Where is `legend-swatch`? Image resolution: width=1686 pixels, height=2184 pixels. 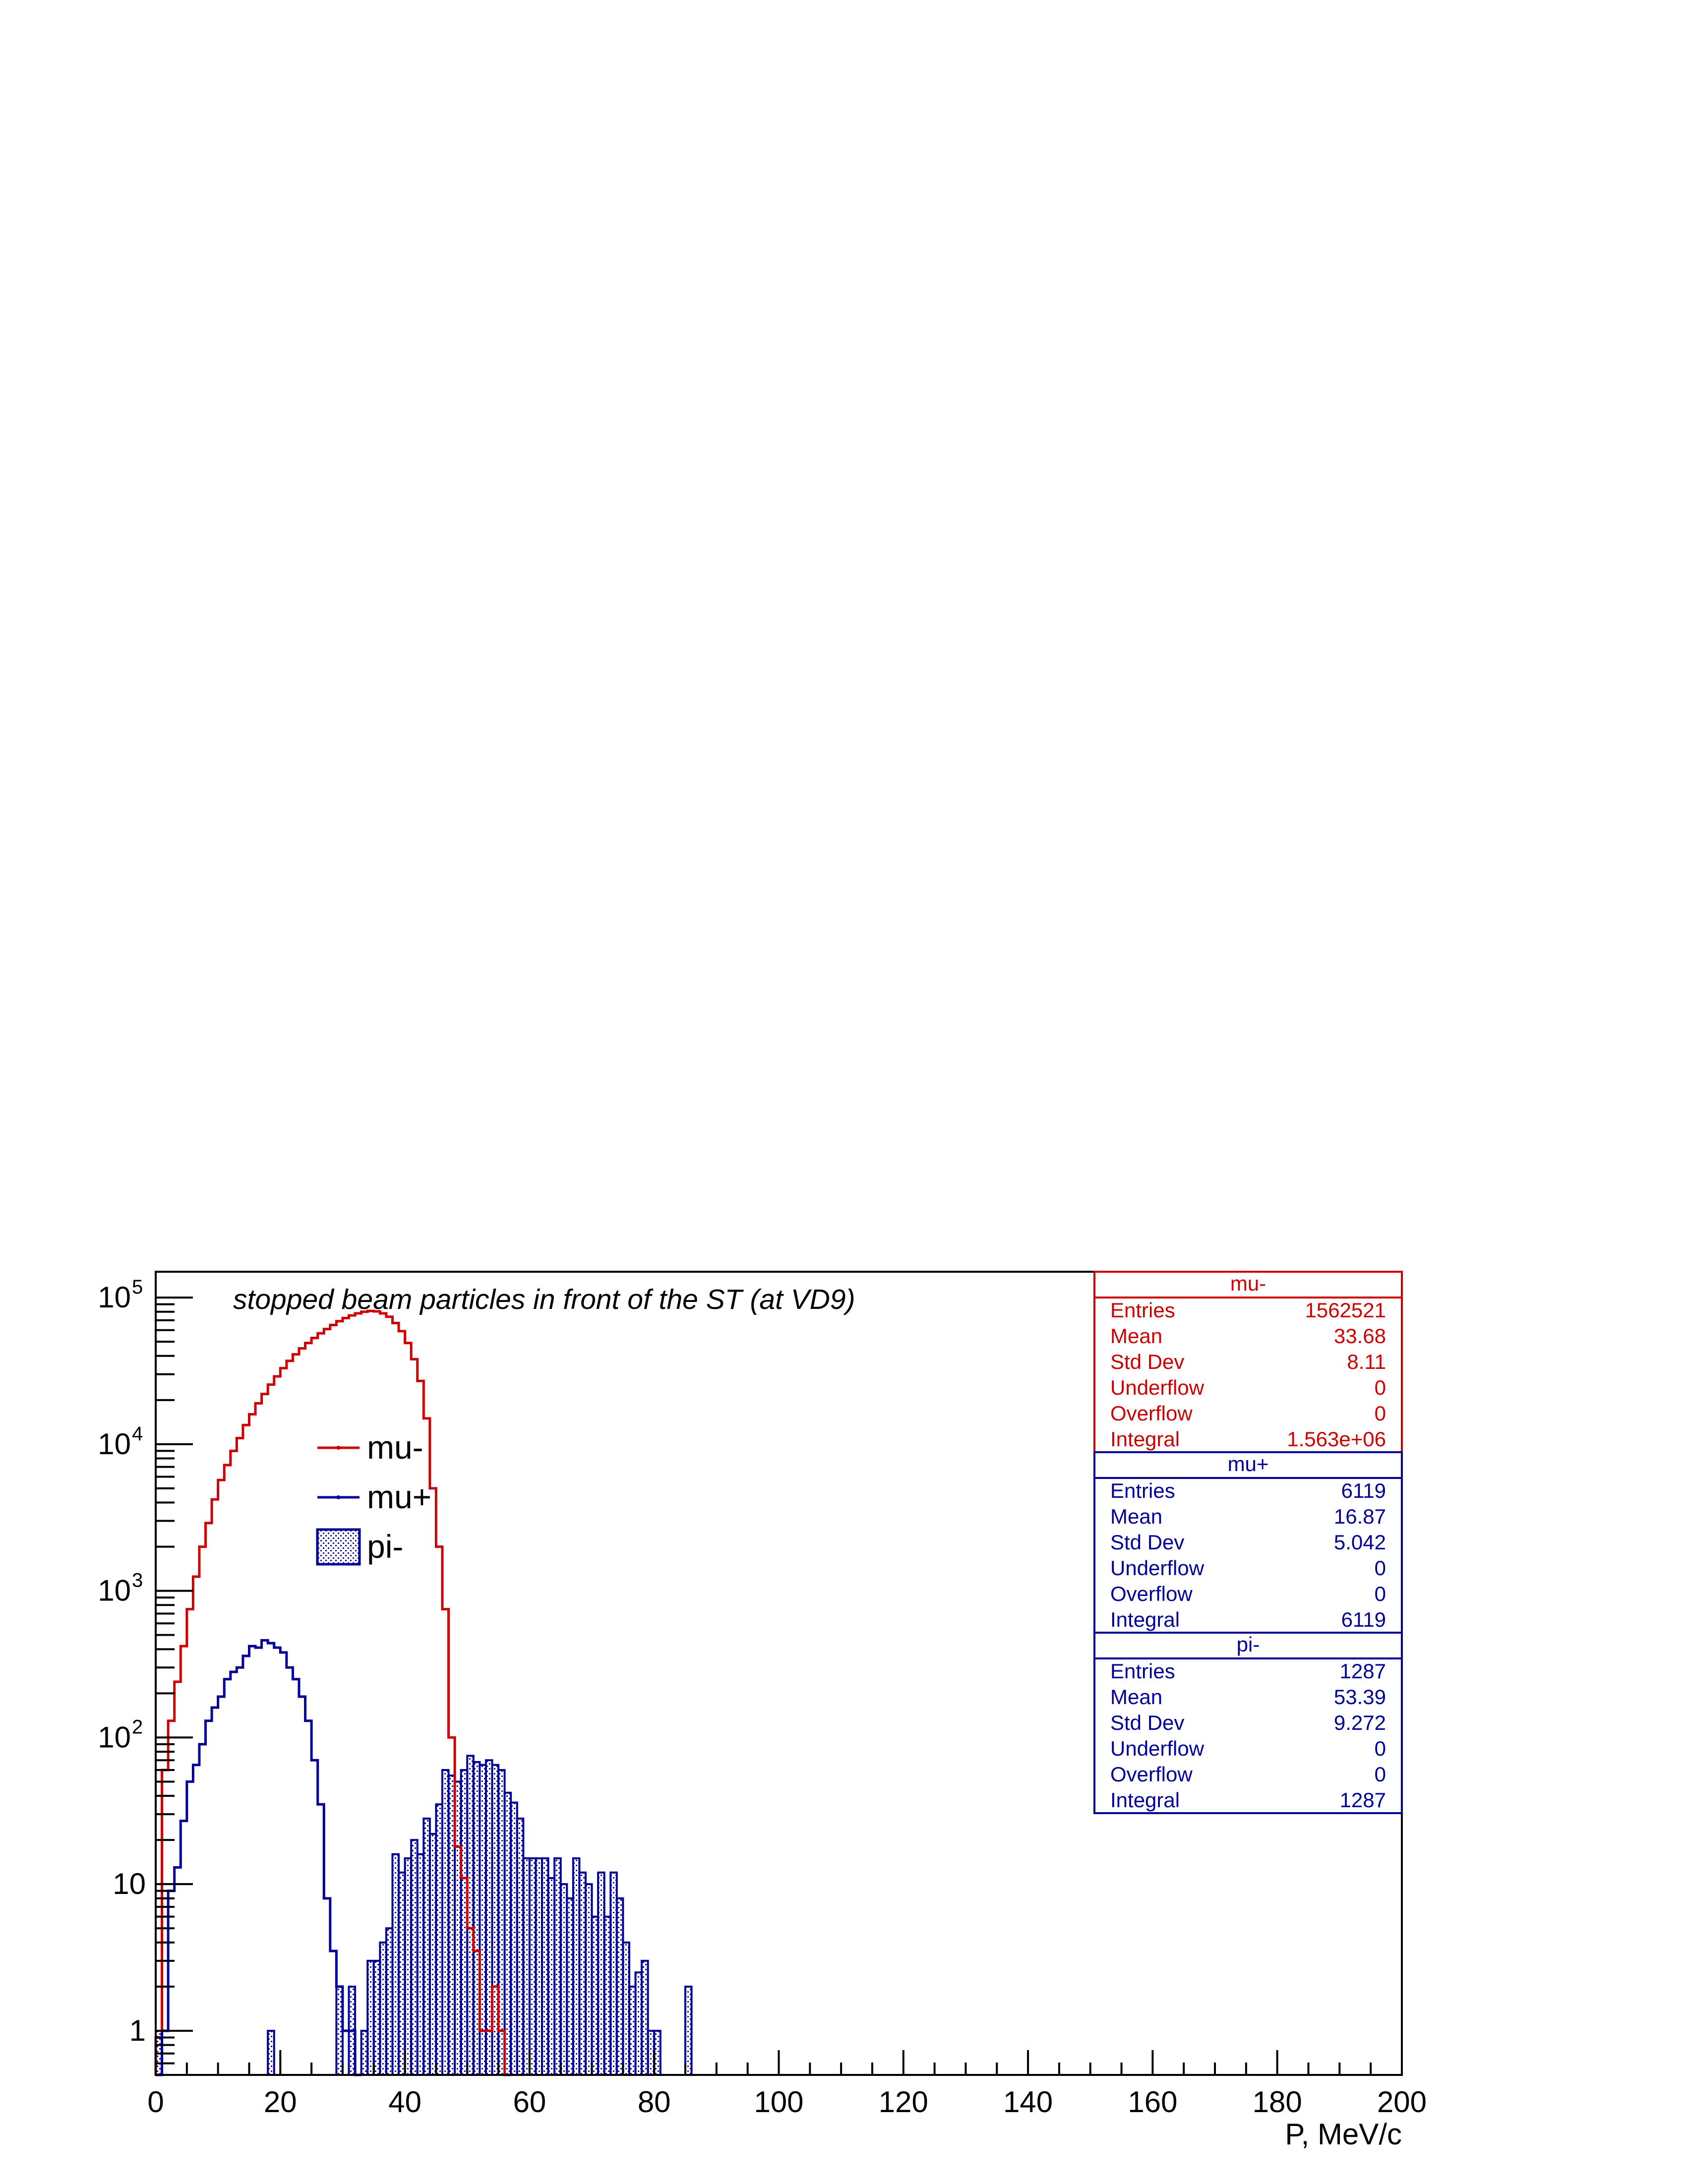 legend-swatch is located at coordinates (338, 1547).